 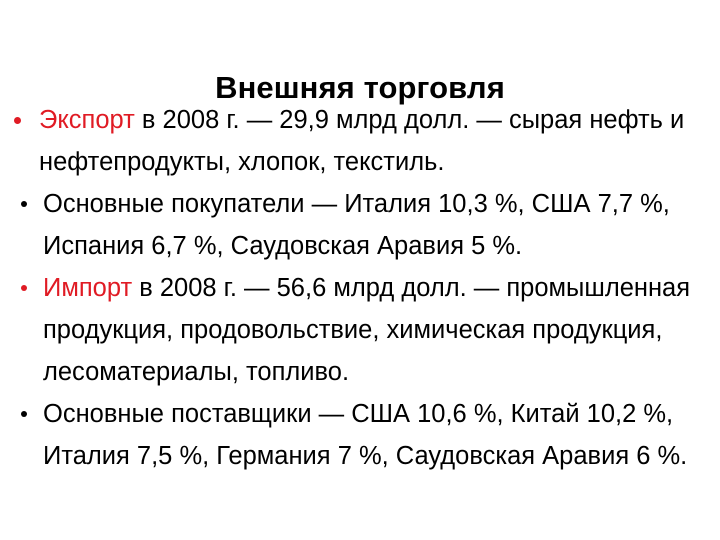 What do you see at coordinates (360, 87) in the screenshot?
I see `page-title: Внешняя торговля` at bounding box center [360, 87].